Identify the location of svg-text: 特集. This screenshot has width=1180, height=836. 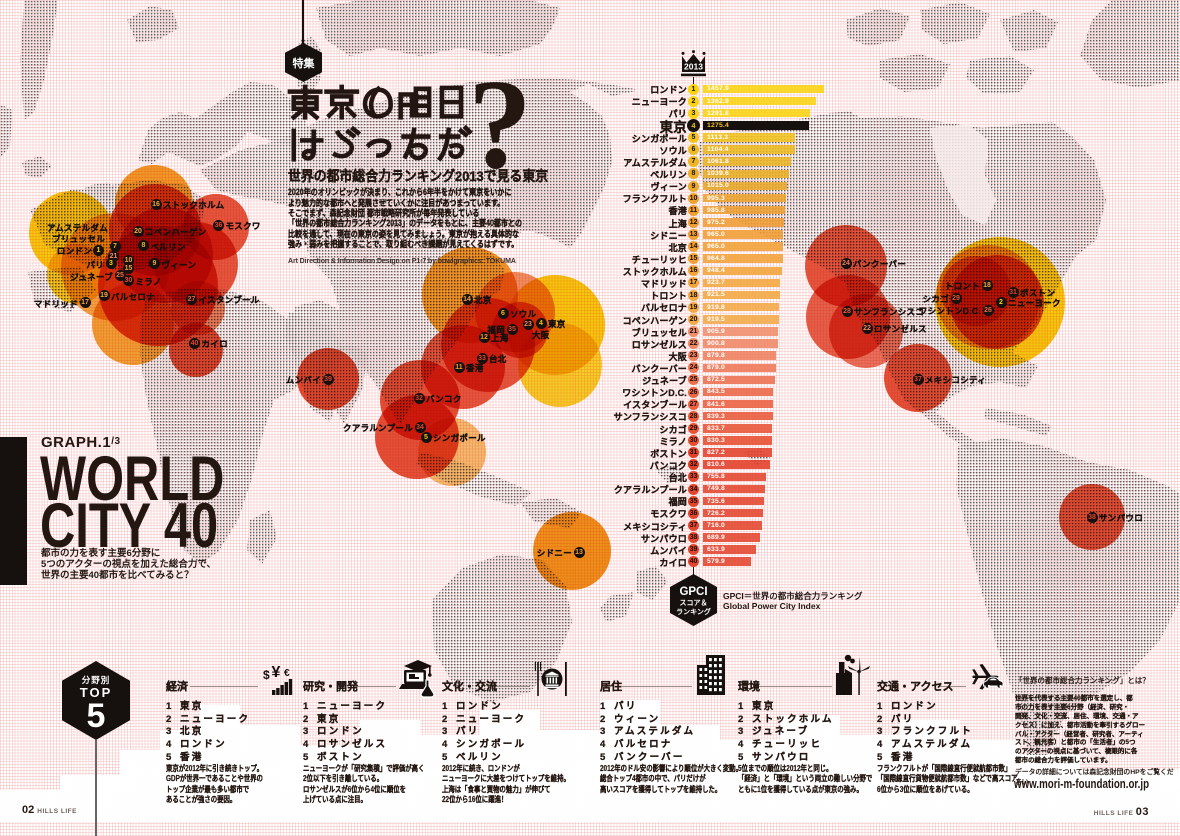
(304, 63).